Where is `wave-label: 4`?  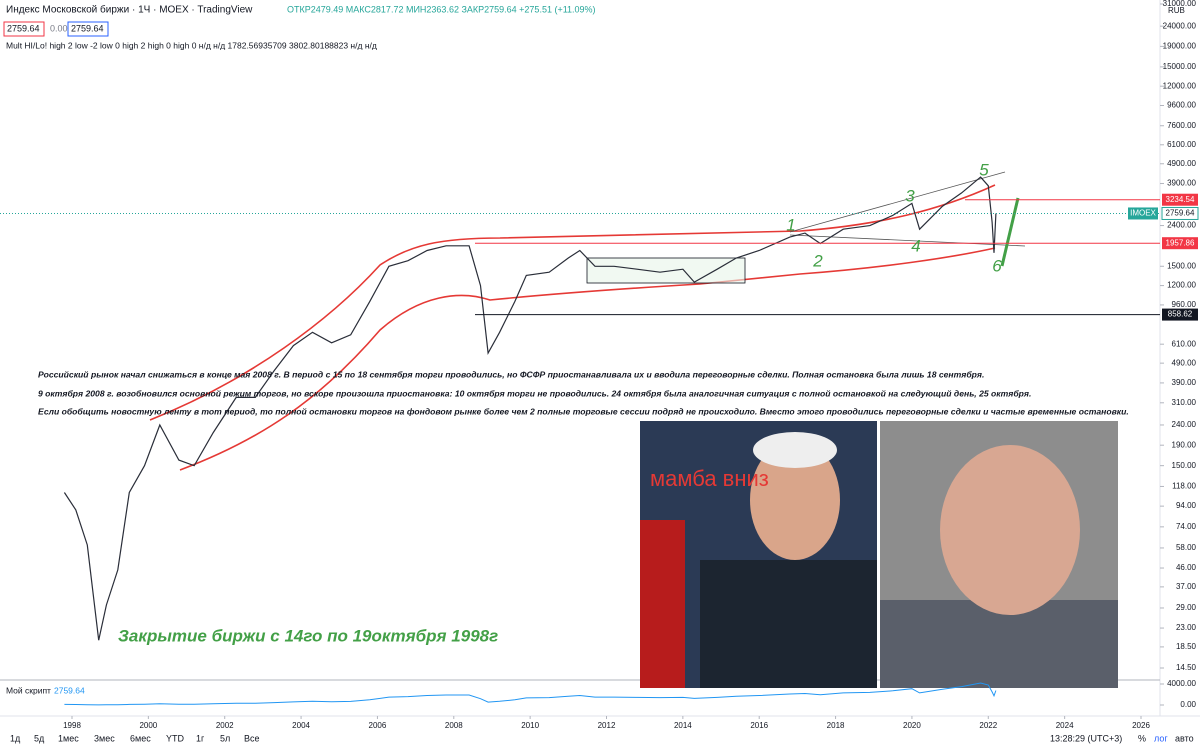 wave-label: 4 is located at coordinates (915, 245).